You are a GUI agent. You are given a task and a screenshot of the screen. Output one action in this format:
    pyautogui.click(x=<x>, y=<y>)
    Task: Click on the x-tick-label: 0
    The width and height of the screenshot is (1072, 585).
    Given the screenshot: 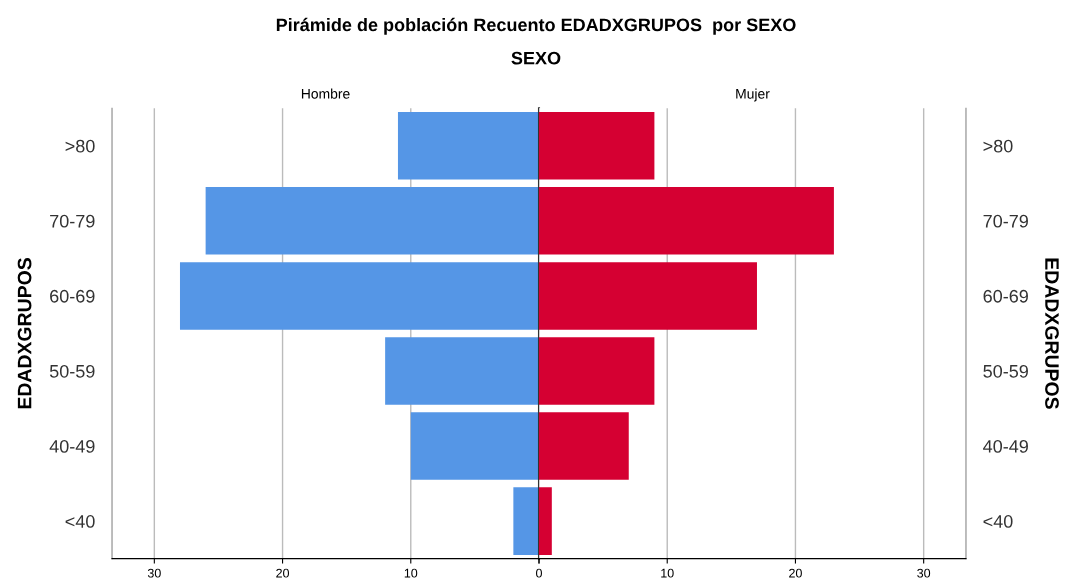 What is the action you would take?
    pyautogui.click(x=539, y=573)
    